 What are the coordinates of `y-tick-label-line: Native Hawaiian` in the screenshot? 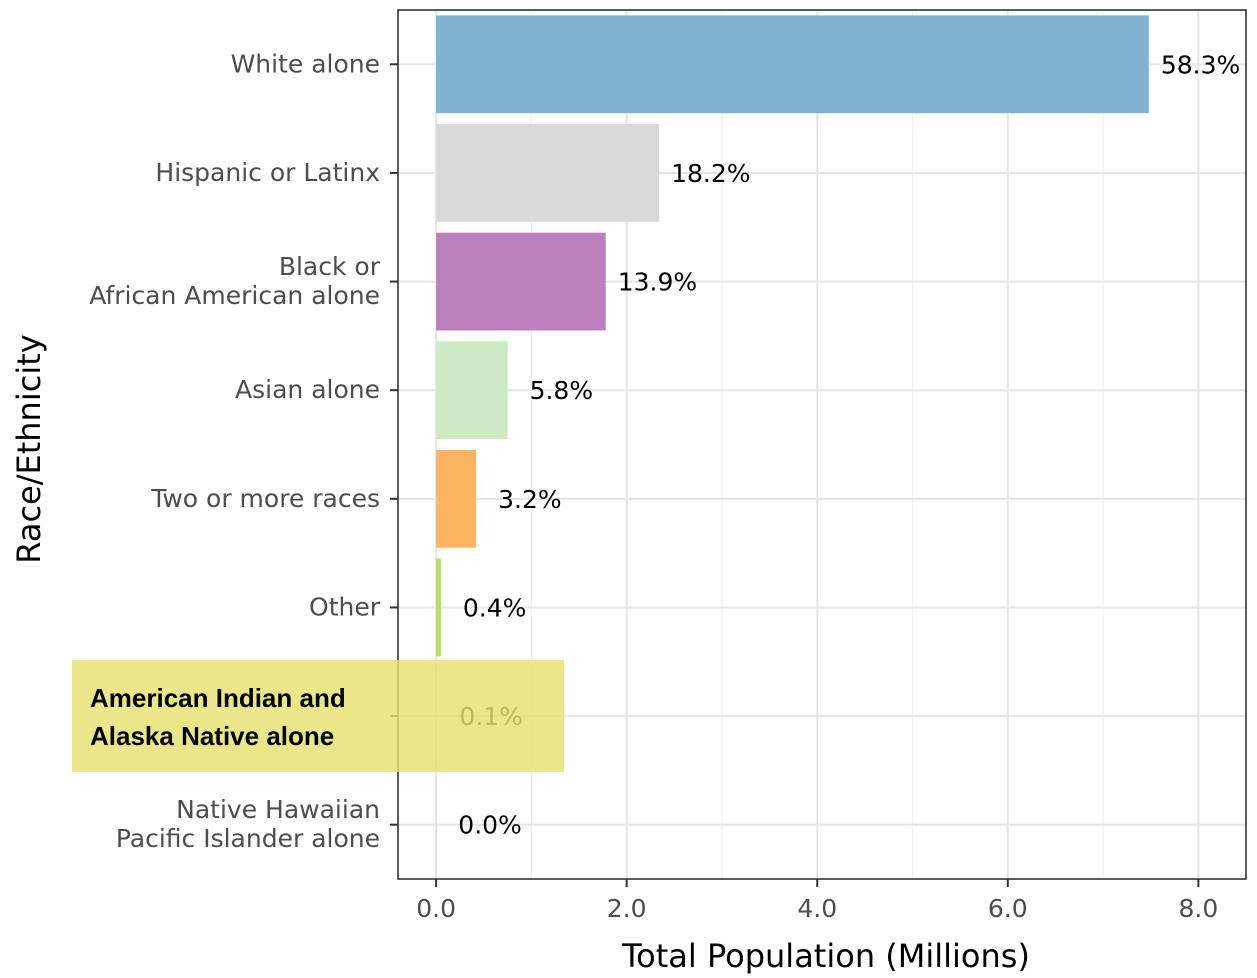 It's located at (278, 809).